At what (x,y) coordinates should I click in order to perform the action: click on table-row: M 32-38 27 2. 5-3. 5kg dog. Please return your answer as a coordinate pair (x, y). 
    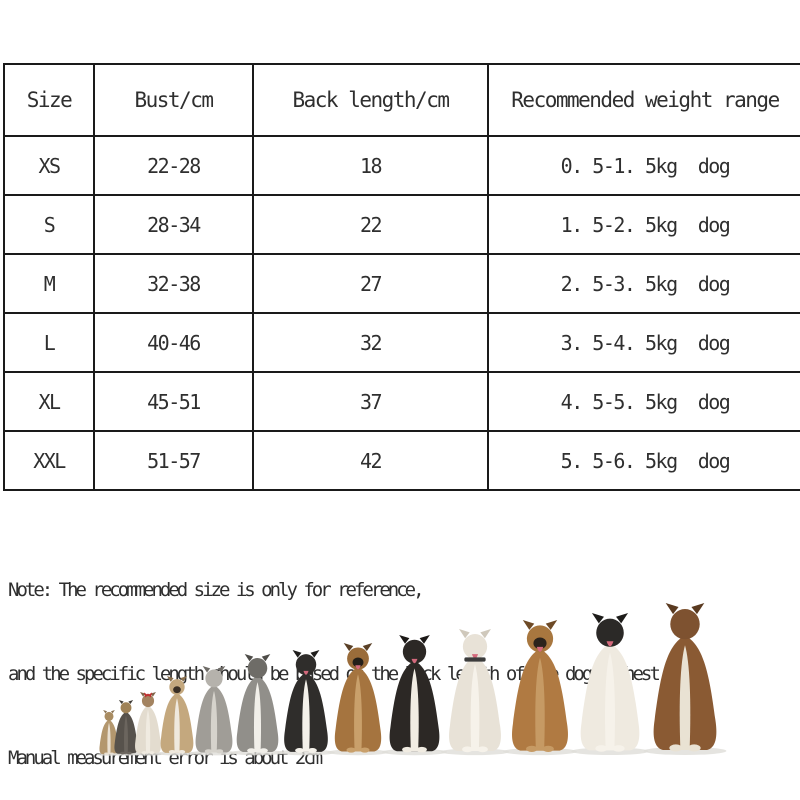
    Looking at the image, I should click on (402, 284).